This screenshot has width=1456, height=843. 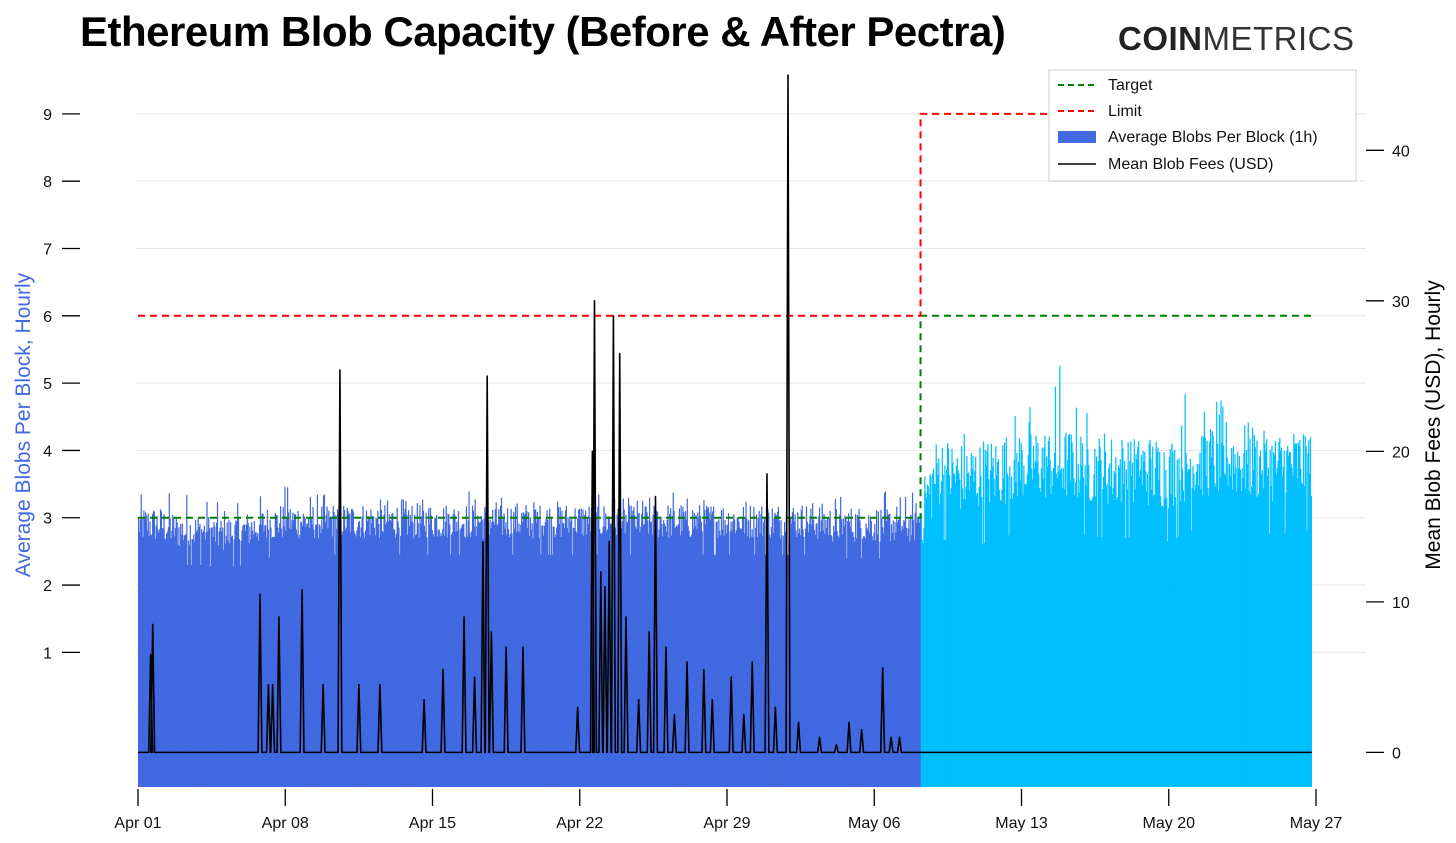 I want to click on y-right-tick-label: 10, so click(x=1401, y=603).